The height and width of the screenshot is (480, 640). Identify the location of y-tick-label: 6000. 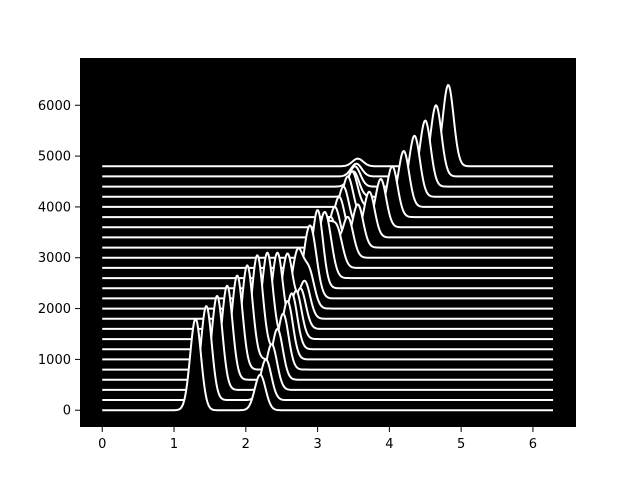
(54, 106).